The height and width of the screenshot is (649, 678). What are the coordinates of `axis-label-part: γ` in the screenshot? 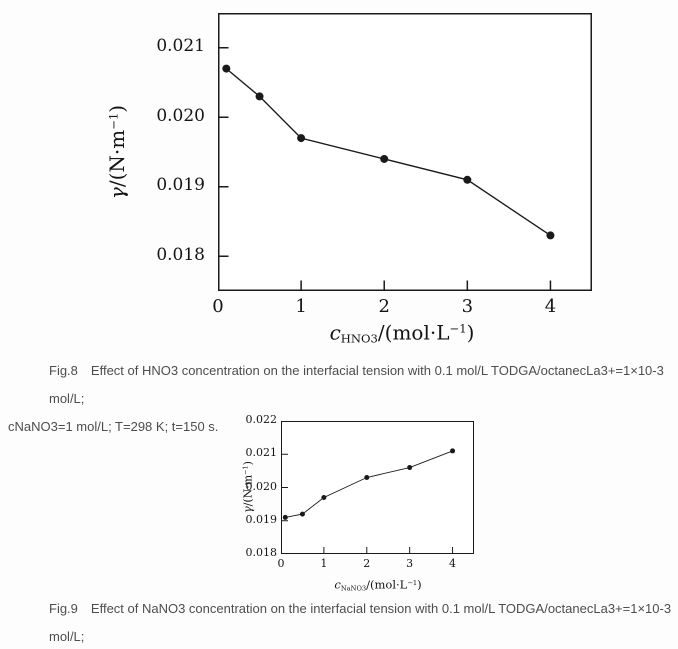 It's located at (248, 509).